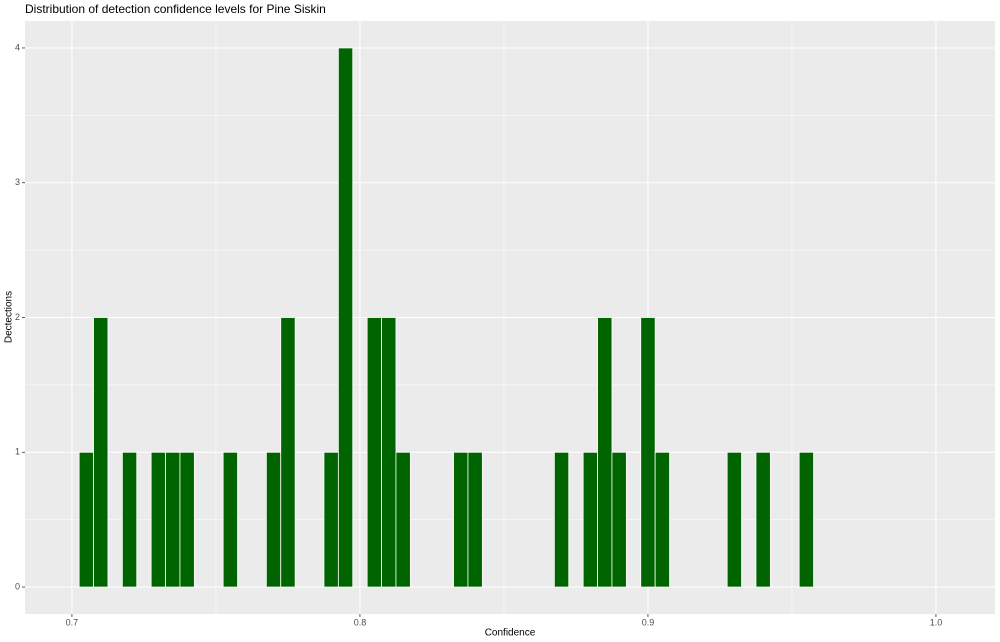 The width and height of the screenshot is (1000, 642). I want to click on y-tick-label: 0, so click(17, 586).